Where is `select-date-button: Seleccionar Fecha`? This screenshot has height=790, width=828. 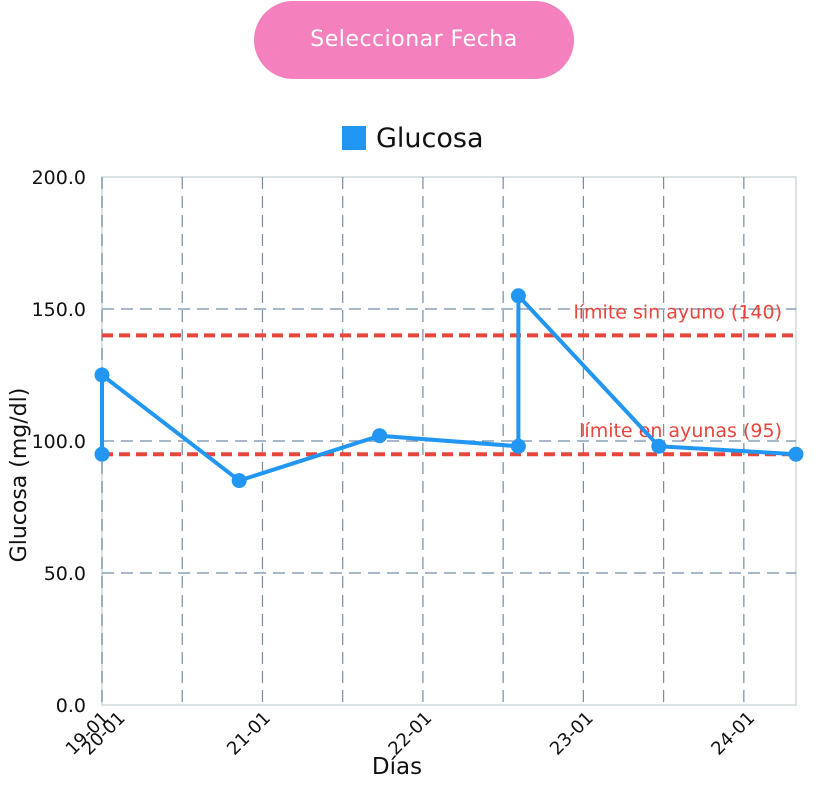
select-date-button: Seleccionar Fecha is located at coordinates (414, 40).